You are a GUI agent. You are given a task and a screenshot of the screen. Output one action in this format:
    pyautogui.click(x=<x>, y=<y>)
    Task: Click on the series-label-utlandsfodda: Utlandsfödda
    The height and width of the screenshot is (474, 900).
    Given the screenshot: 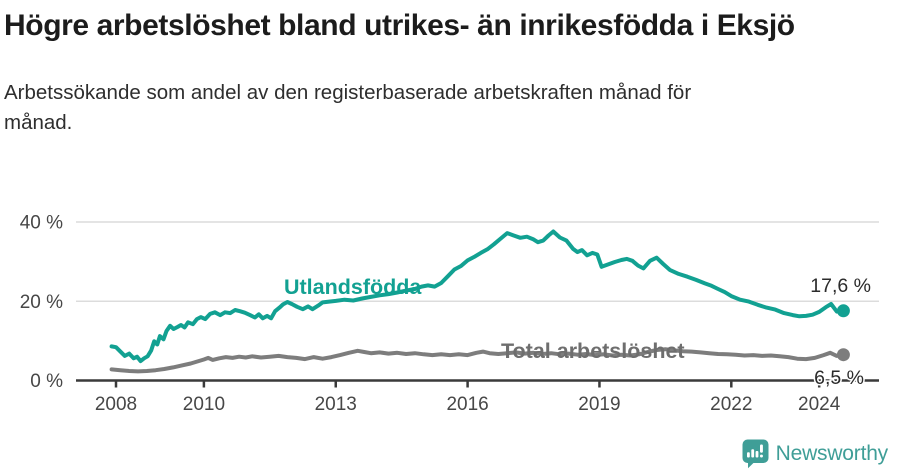 What is the action you would take?
    pyautogui.click(x=353, y=287)
    